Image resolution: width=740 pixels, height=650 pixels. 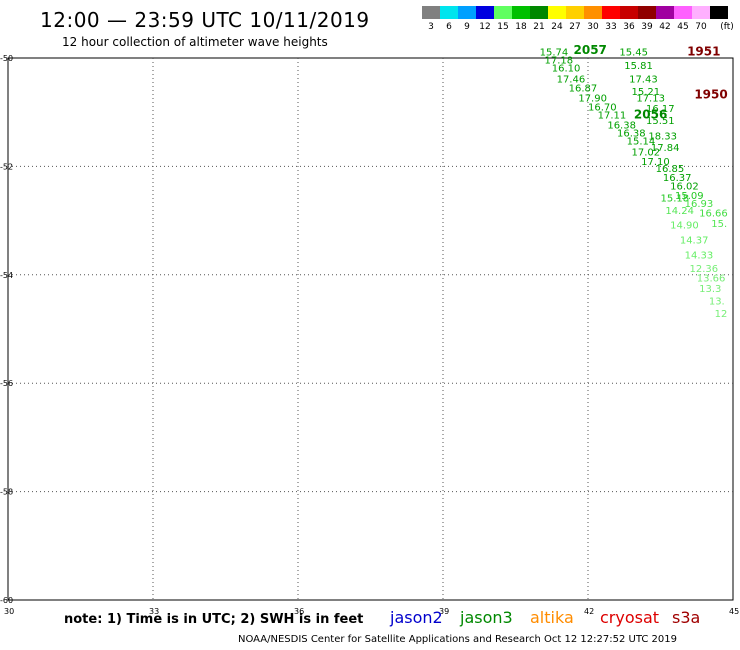 I want to click on satellite-name: jason3, so click(x=486, y=617).